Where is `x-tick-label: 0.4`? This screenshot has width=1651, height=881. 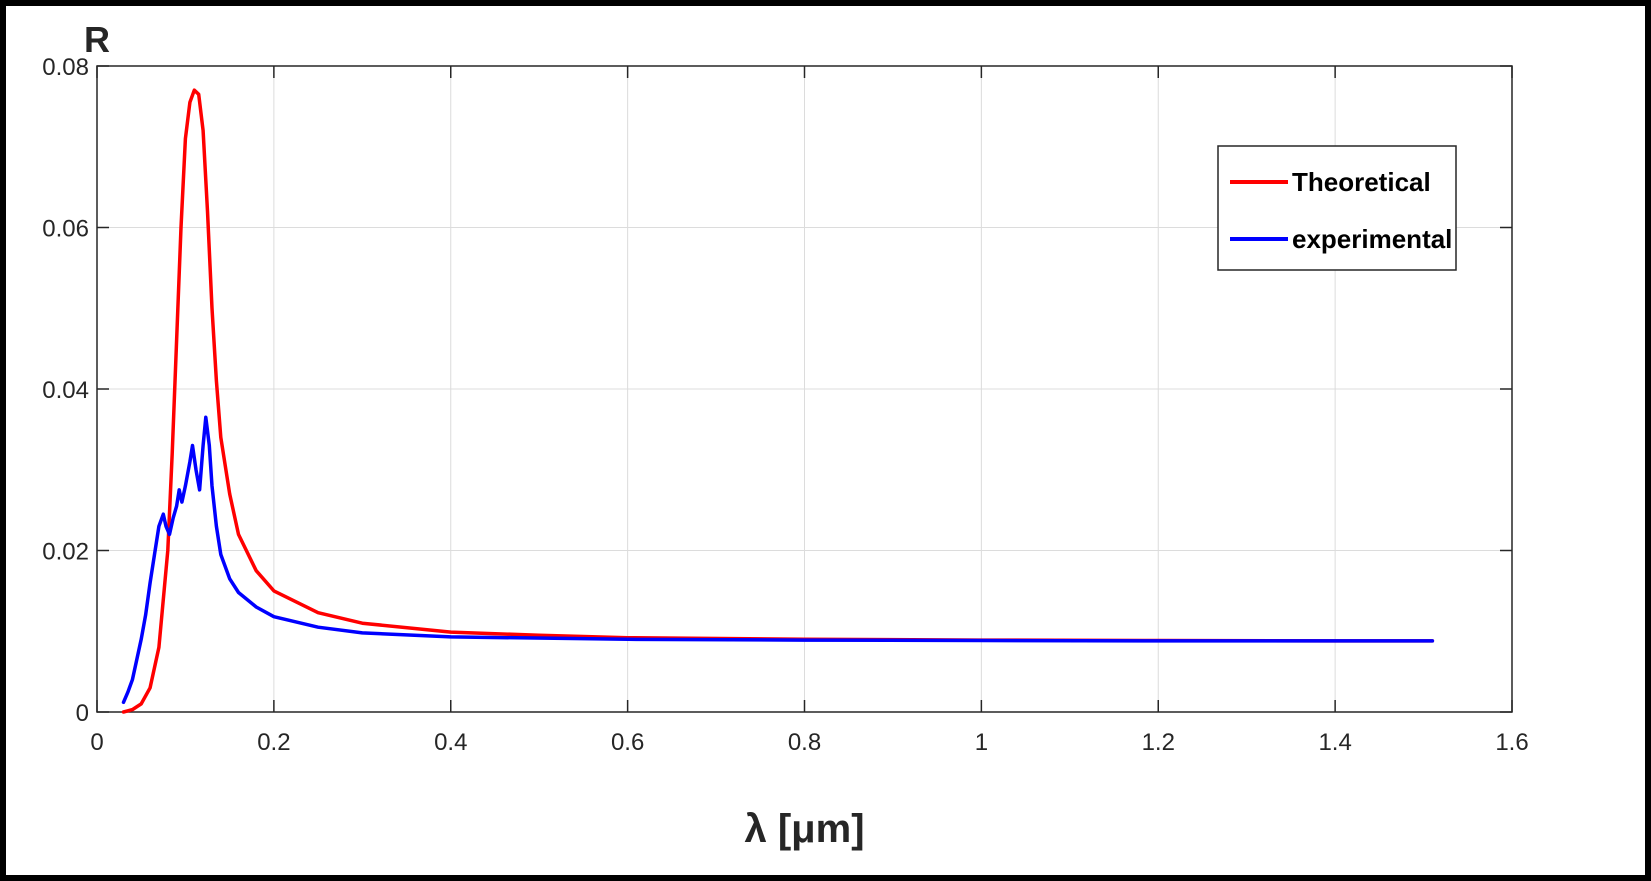 x-tick-label: 0.4 is located at coordinates (450, 742).